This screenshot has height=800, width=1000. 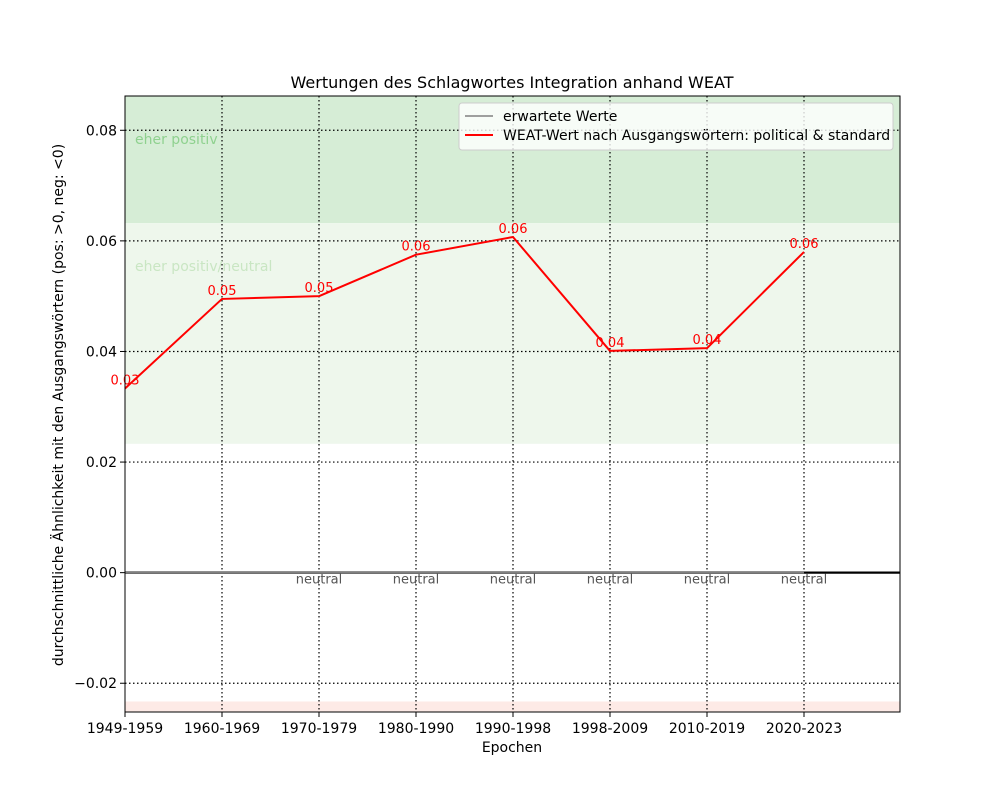 What do you see at coordinates (513, 729) in the screenshot?
I see `x-tick-label: 1990-1998` at bounding box center [513, 729].